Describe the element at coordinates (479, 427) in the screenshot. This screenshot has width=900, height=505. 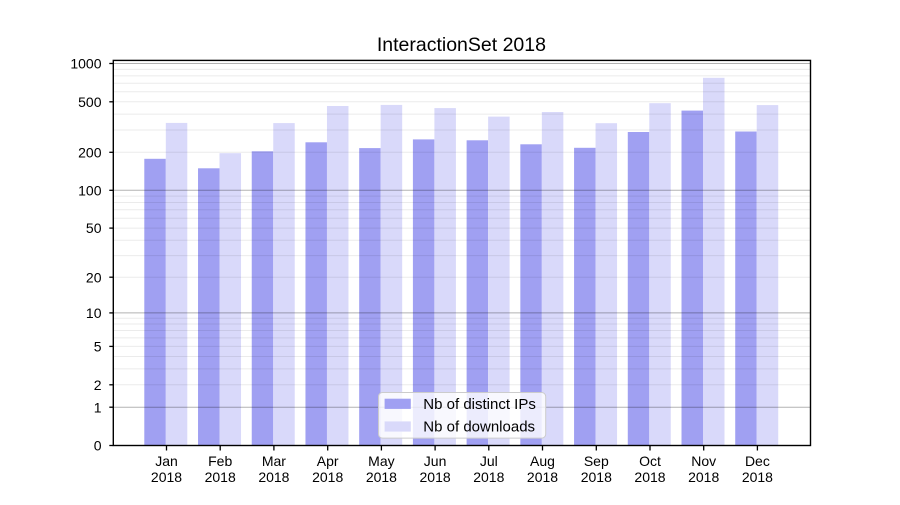
I see `svg-text: Nb of downloads` at that location.